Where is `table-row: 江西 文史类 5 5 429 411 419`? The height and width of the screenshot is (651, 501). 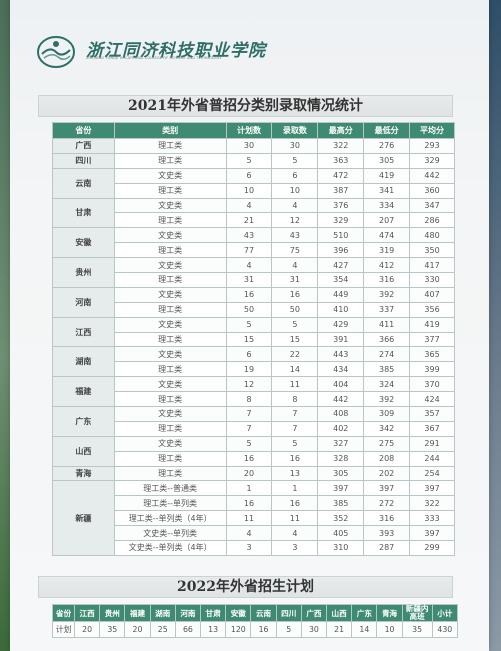
table-row: 江西 文史类 5 5 429 411 419 is located at coordinates (253, 332).